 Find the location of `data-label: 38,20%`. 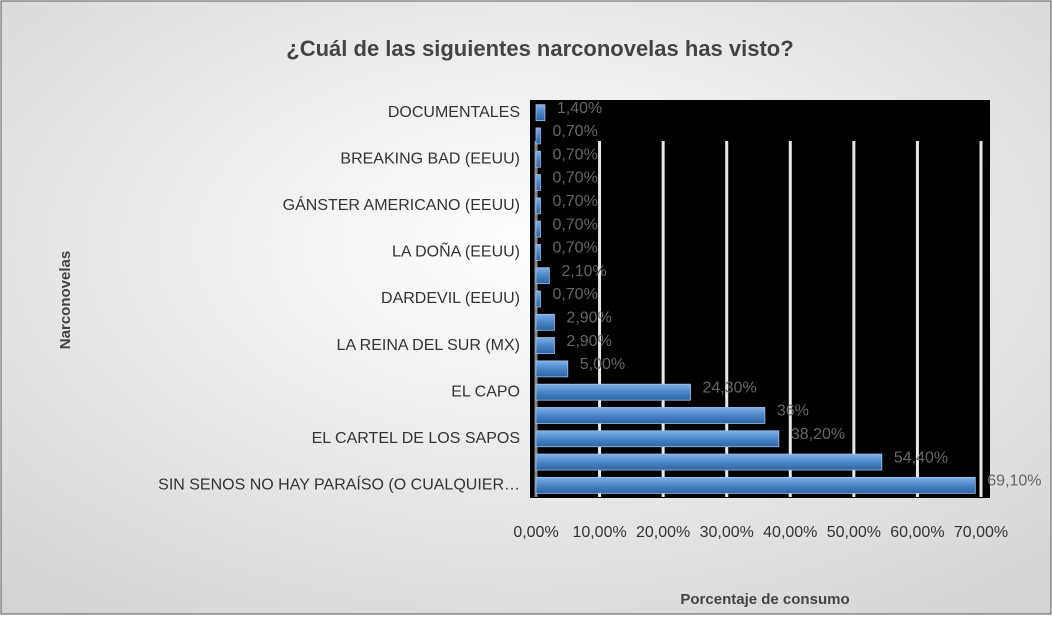

data-label: 38,20% is located at coordinates (818, 434).